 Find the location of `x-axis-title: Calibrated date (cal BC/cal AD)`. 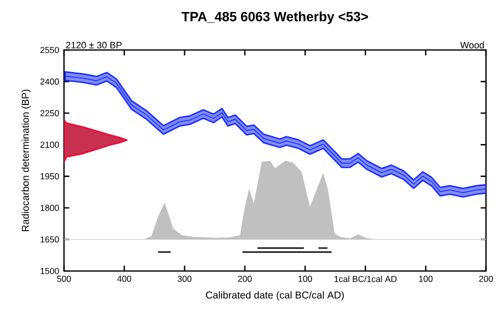

x-axis-title: Calibrated date (cal BC/cal AD) is located at coordinates (275, 296).